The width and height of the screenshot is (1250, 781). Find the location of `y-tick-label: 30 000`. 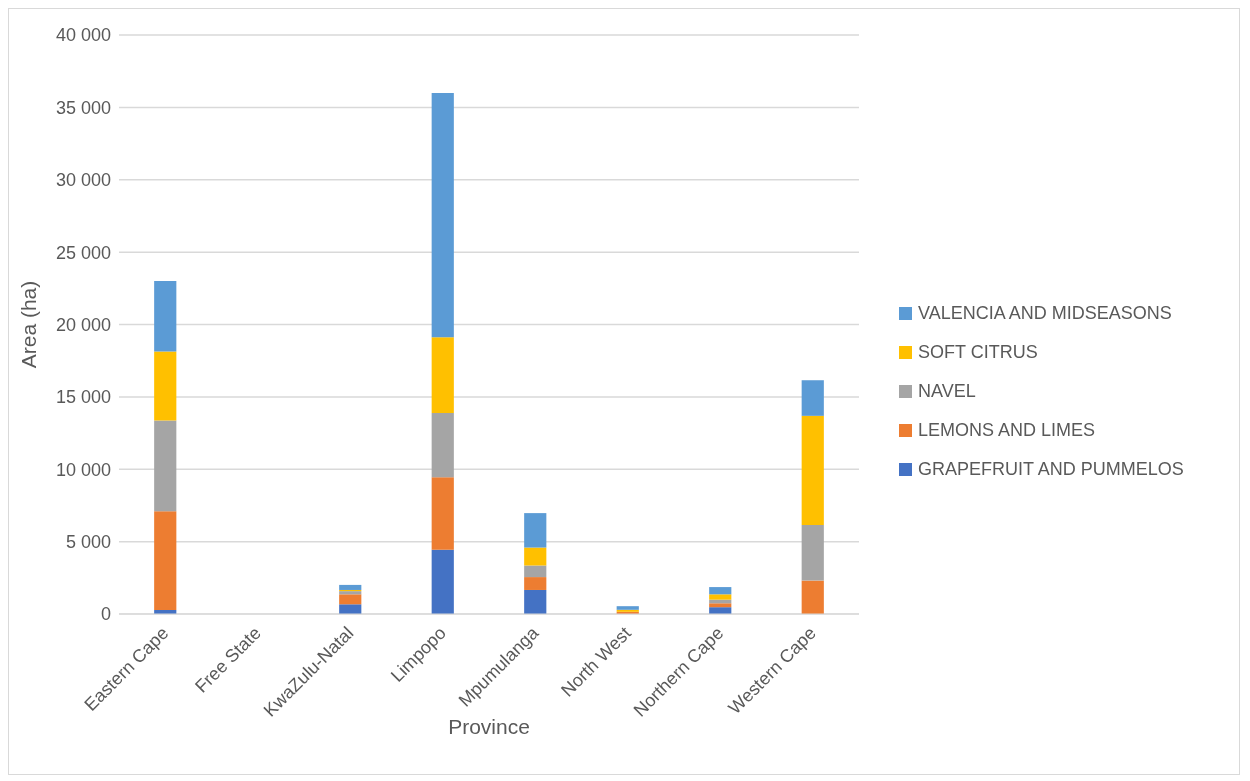

y-tick-label: 30 000 is located at coordinates (83, 180).